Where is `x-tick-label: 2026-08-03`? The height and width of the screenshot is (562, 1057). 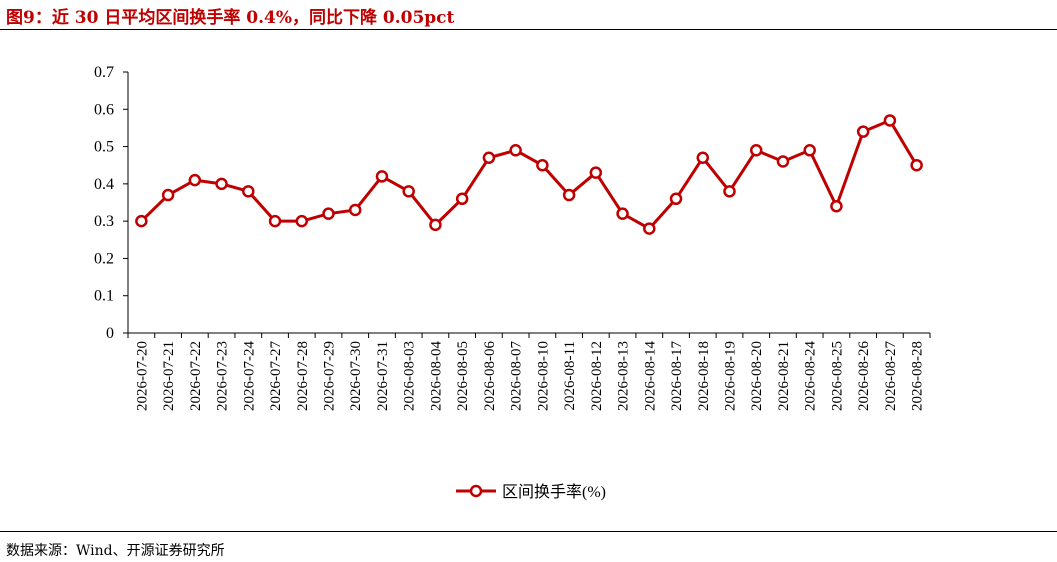 x-tick-label: 2026-08-03 is located at coordinates (410, 376).